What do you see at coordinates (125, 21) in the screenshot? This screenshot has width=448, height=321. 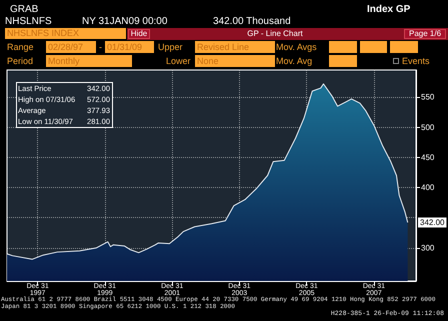 I see `text: NY 31JAN09 00:00` at bounding box center [125, 21].